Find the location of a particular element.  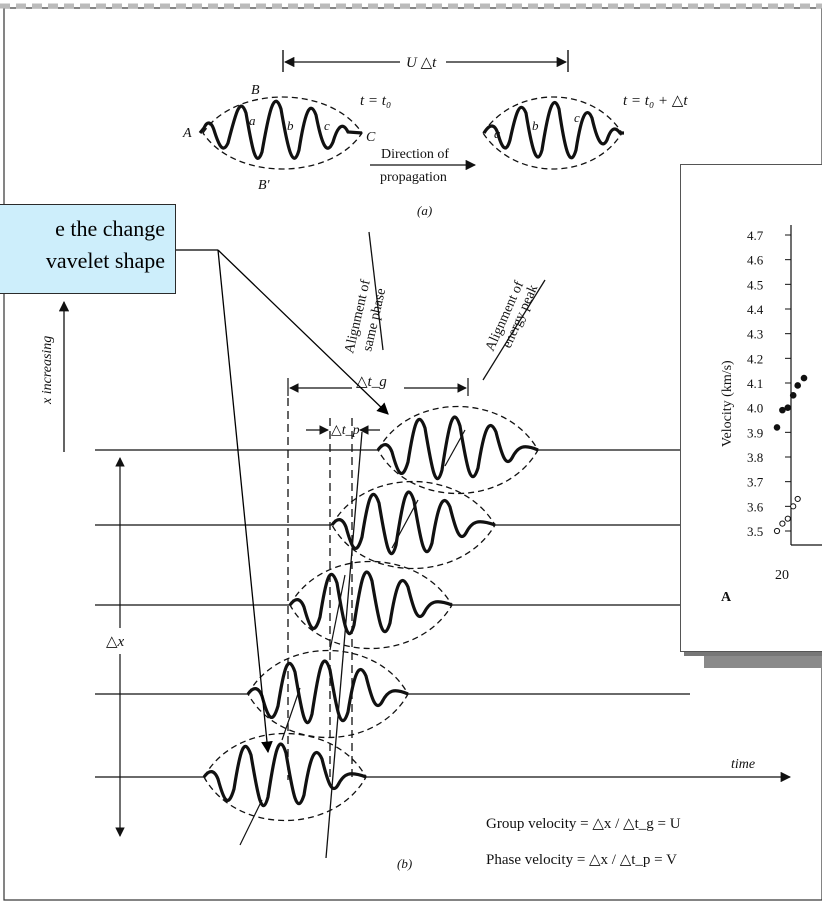

inset-y-tick-label: 3.9 is located at coordinates (755, 432).